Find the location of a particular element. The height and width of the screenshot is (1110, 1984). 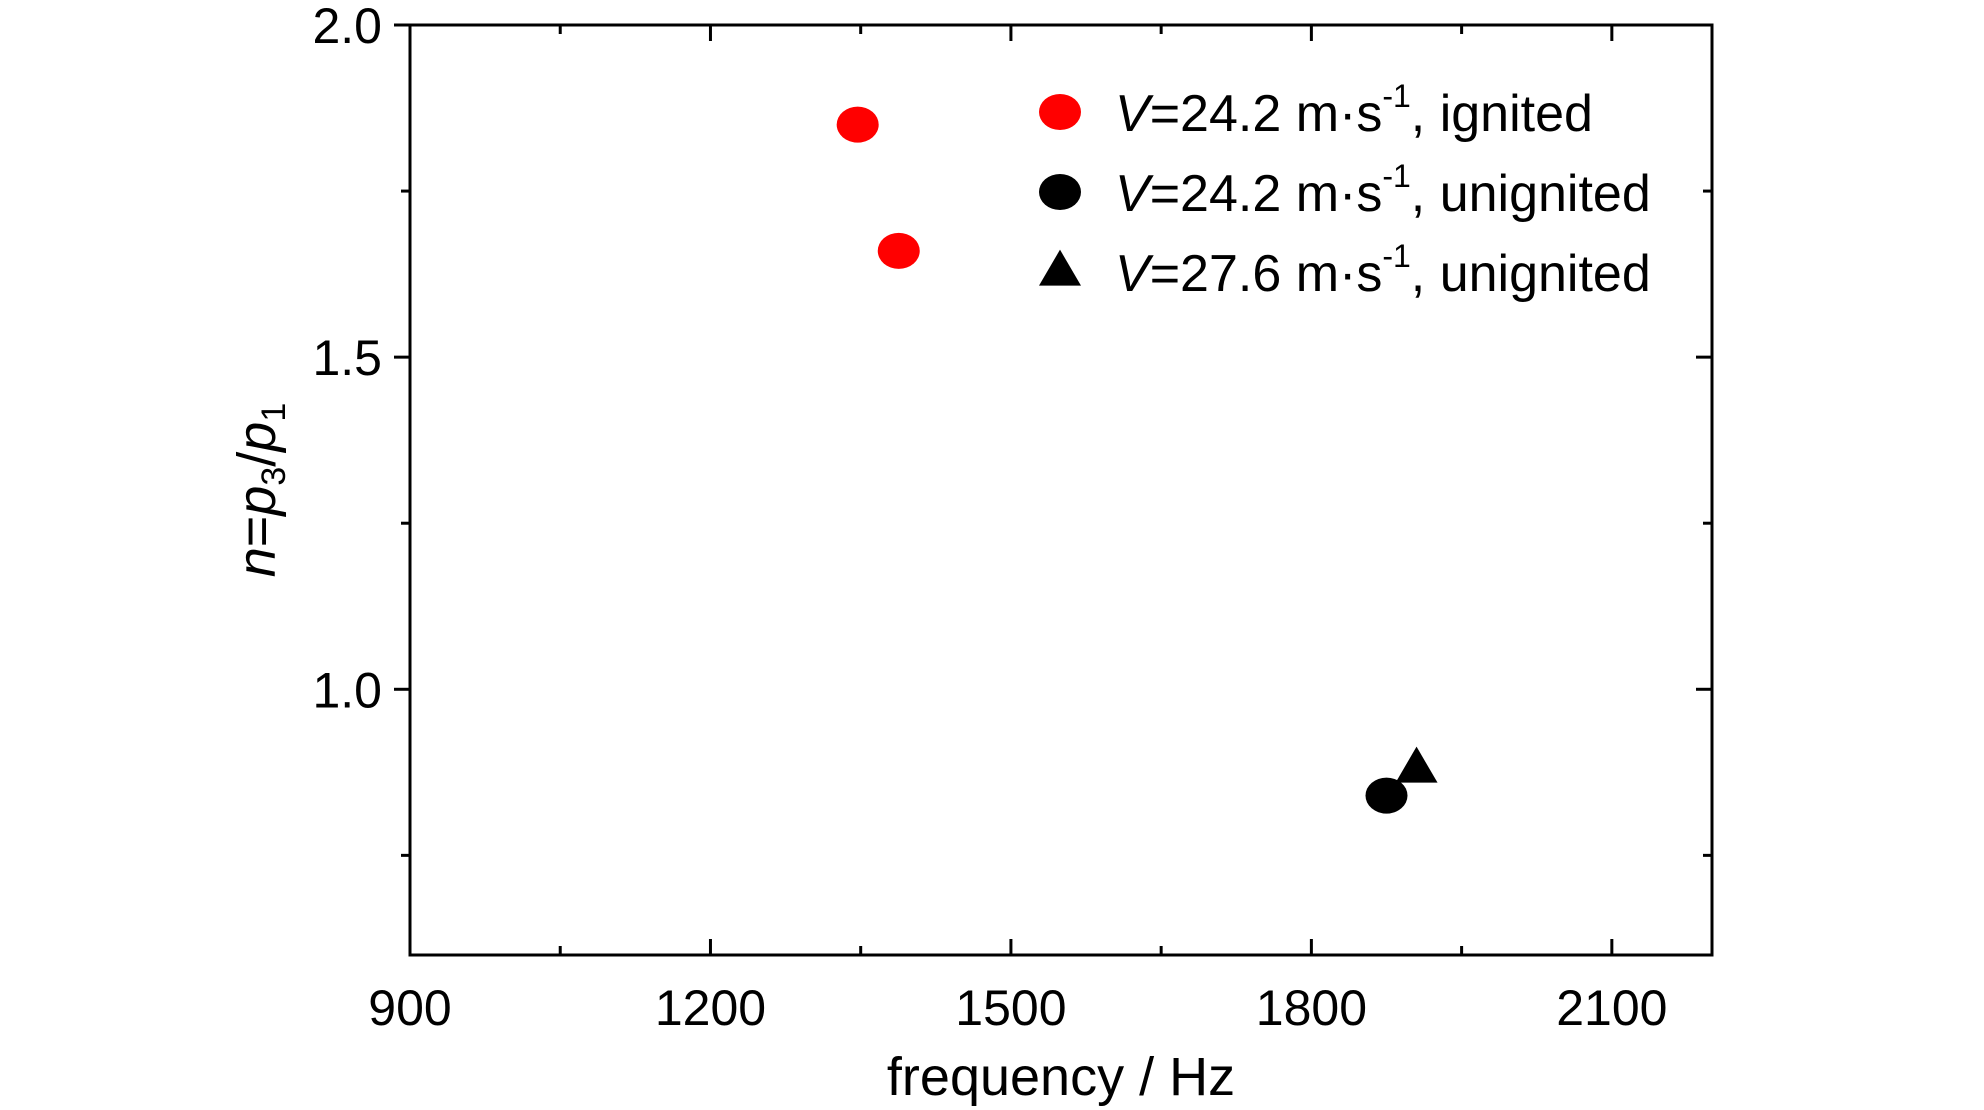

x-tick-label: 1200 is located at coordinates (710, 1008).